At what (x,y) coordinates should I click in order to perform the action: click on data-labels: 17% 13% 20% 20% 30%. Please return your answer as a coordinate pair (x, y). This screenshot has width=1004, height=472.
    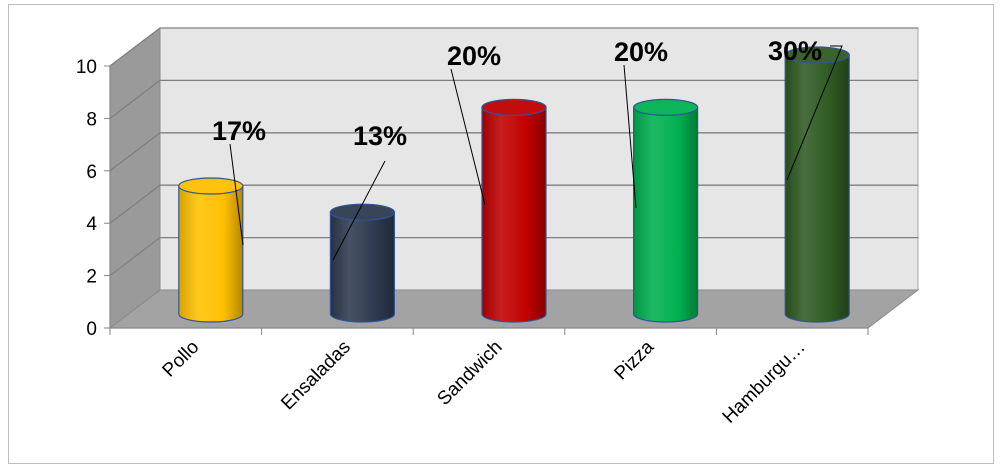
    Looking at the image, I should click on (517, 93).